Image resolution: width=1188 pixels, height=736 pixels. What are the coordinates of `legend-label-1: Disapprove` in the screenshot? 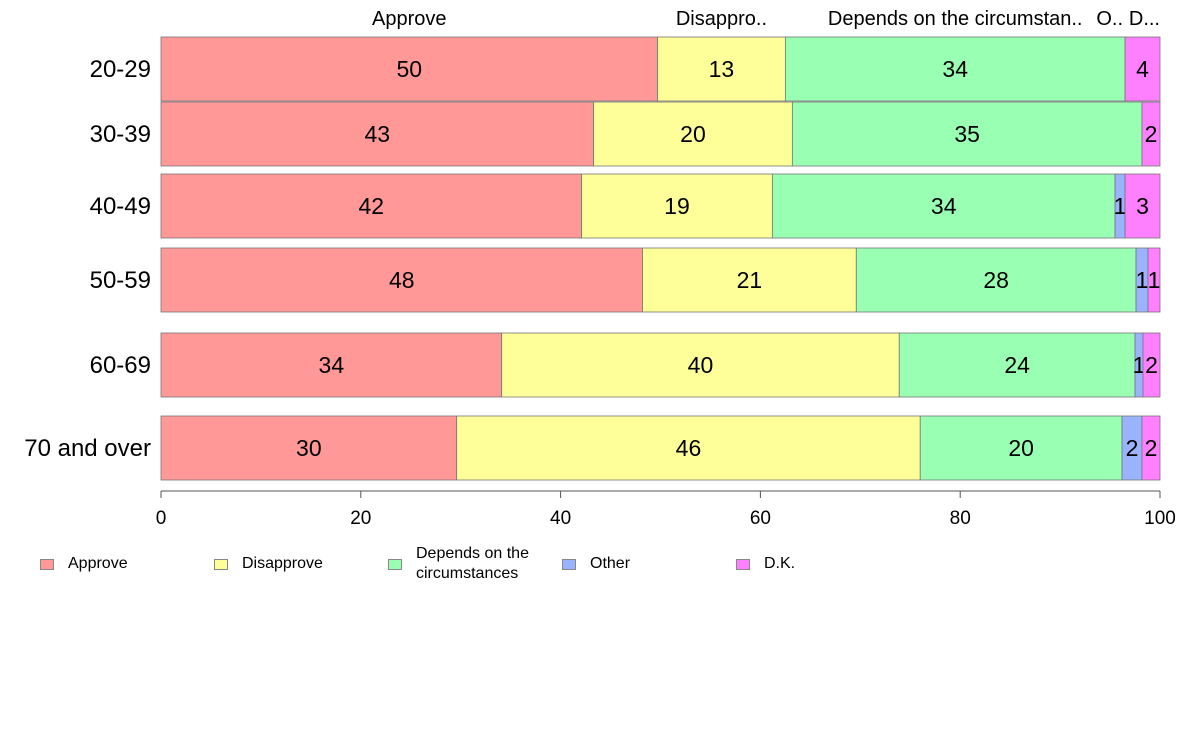 It's located at (282, 563).